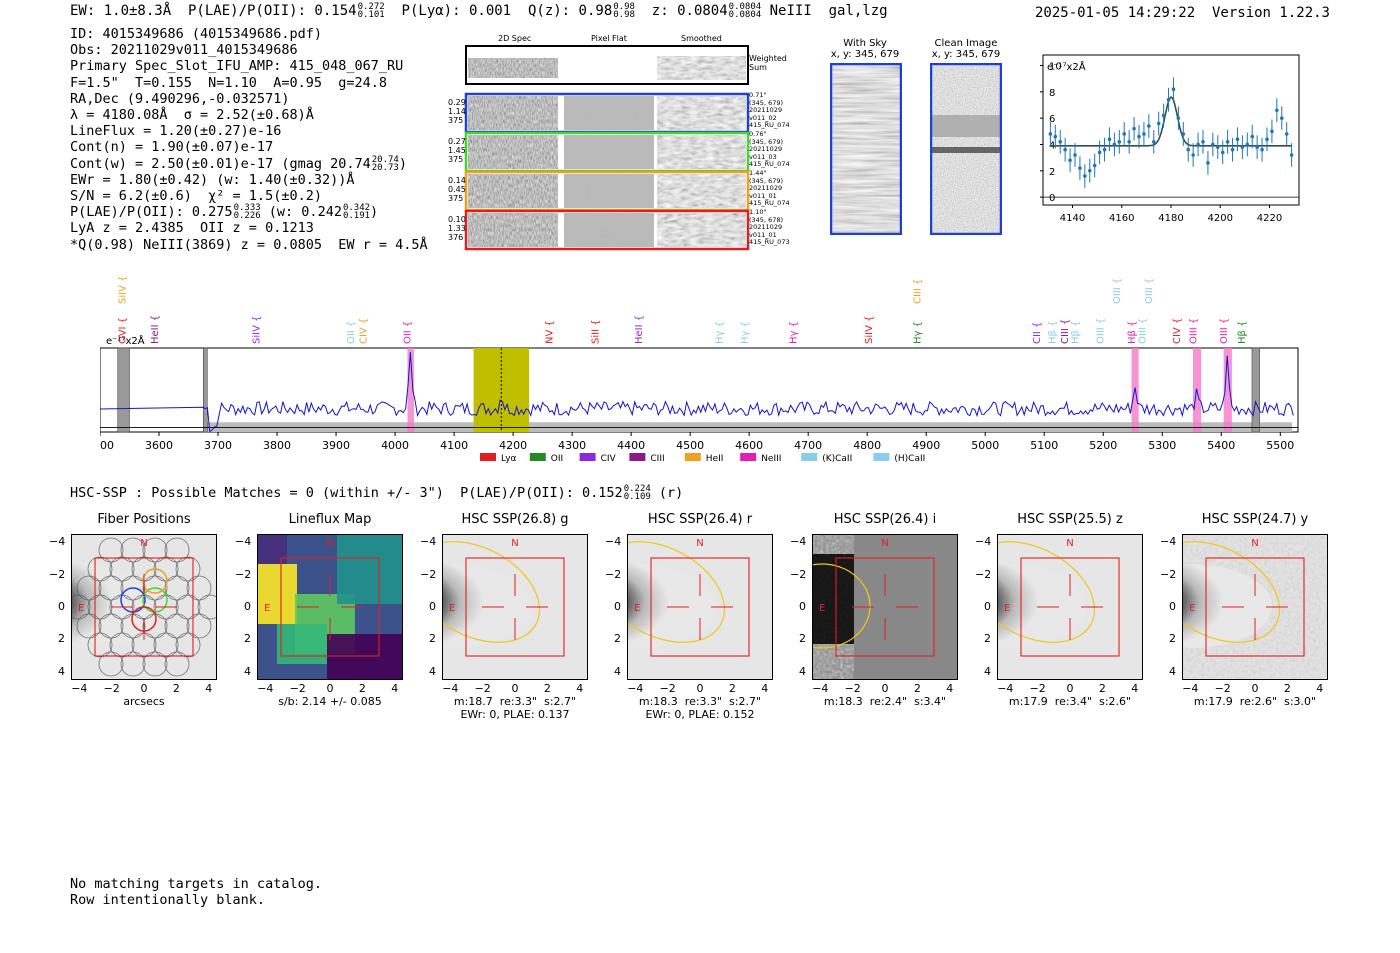 This screenshot has height=953, width=1400. Describe the element at coordinates (550, 332) in the screenshot. I see `line-label: NV {` at that location.